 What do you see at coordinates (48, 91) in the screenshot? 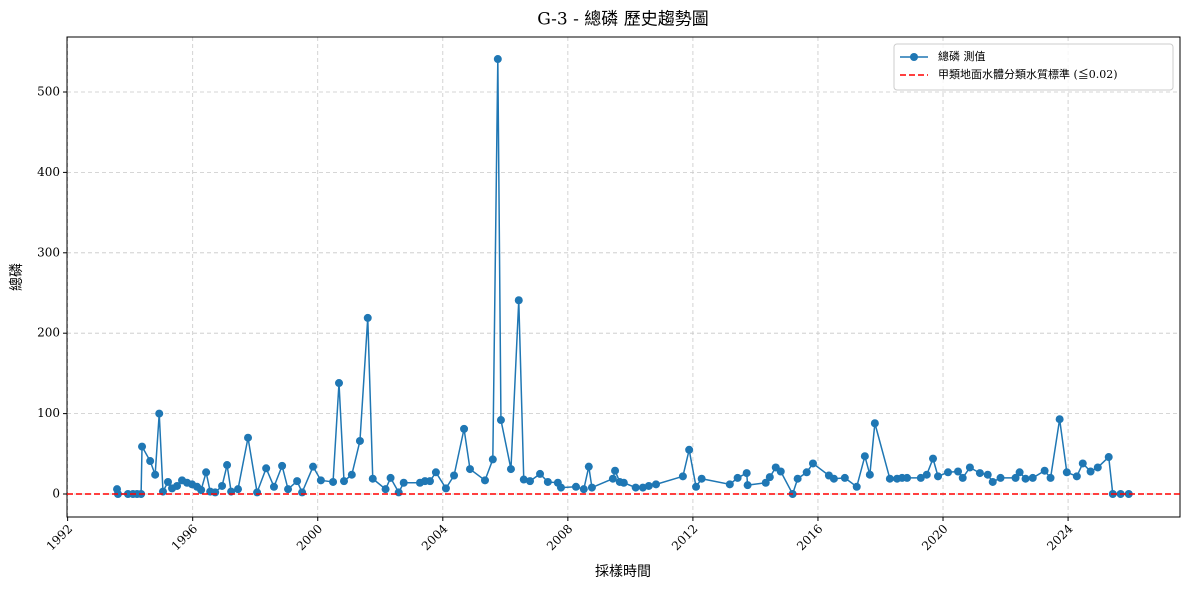
I see `y-tick-label: 500` at bounding box center [48, 91].